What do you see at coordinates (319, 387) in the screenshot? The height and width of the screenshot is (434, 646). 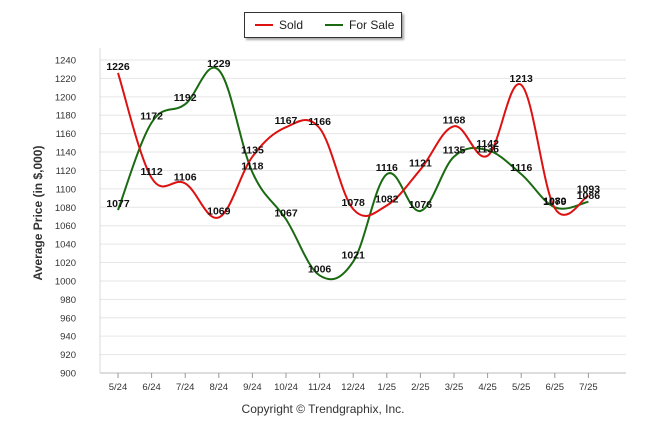 I see `x-tick-label: 11/24` at bounding box center [319, 387].